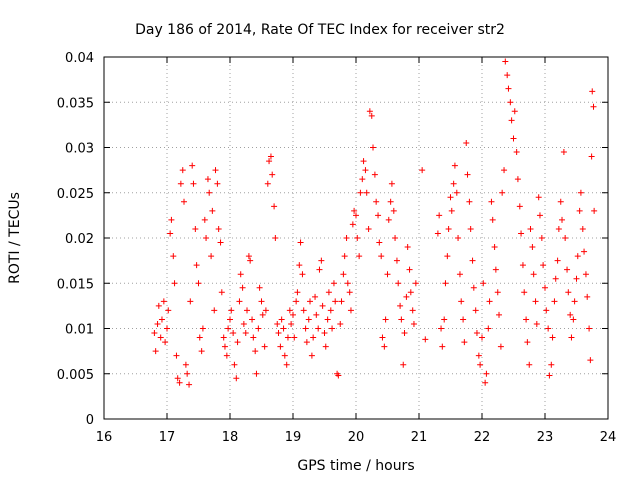  Describe the element at coordinates (79, 239) in the screenshot. I see `y-tick-label: 0.02` at that location.